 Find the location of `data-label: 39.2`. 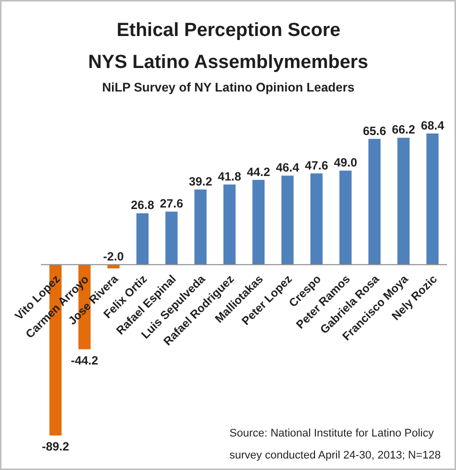

data-label: 39.2 is located at coordinates (200, 181).